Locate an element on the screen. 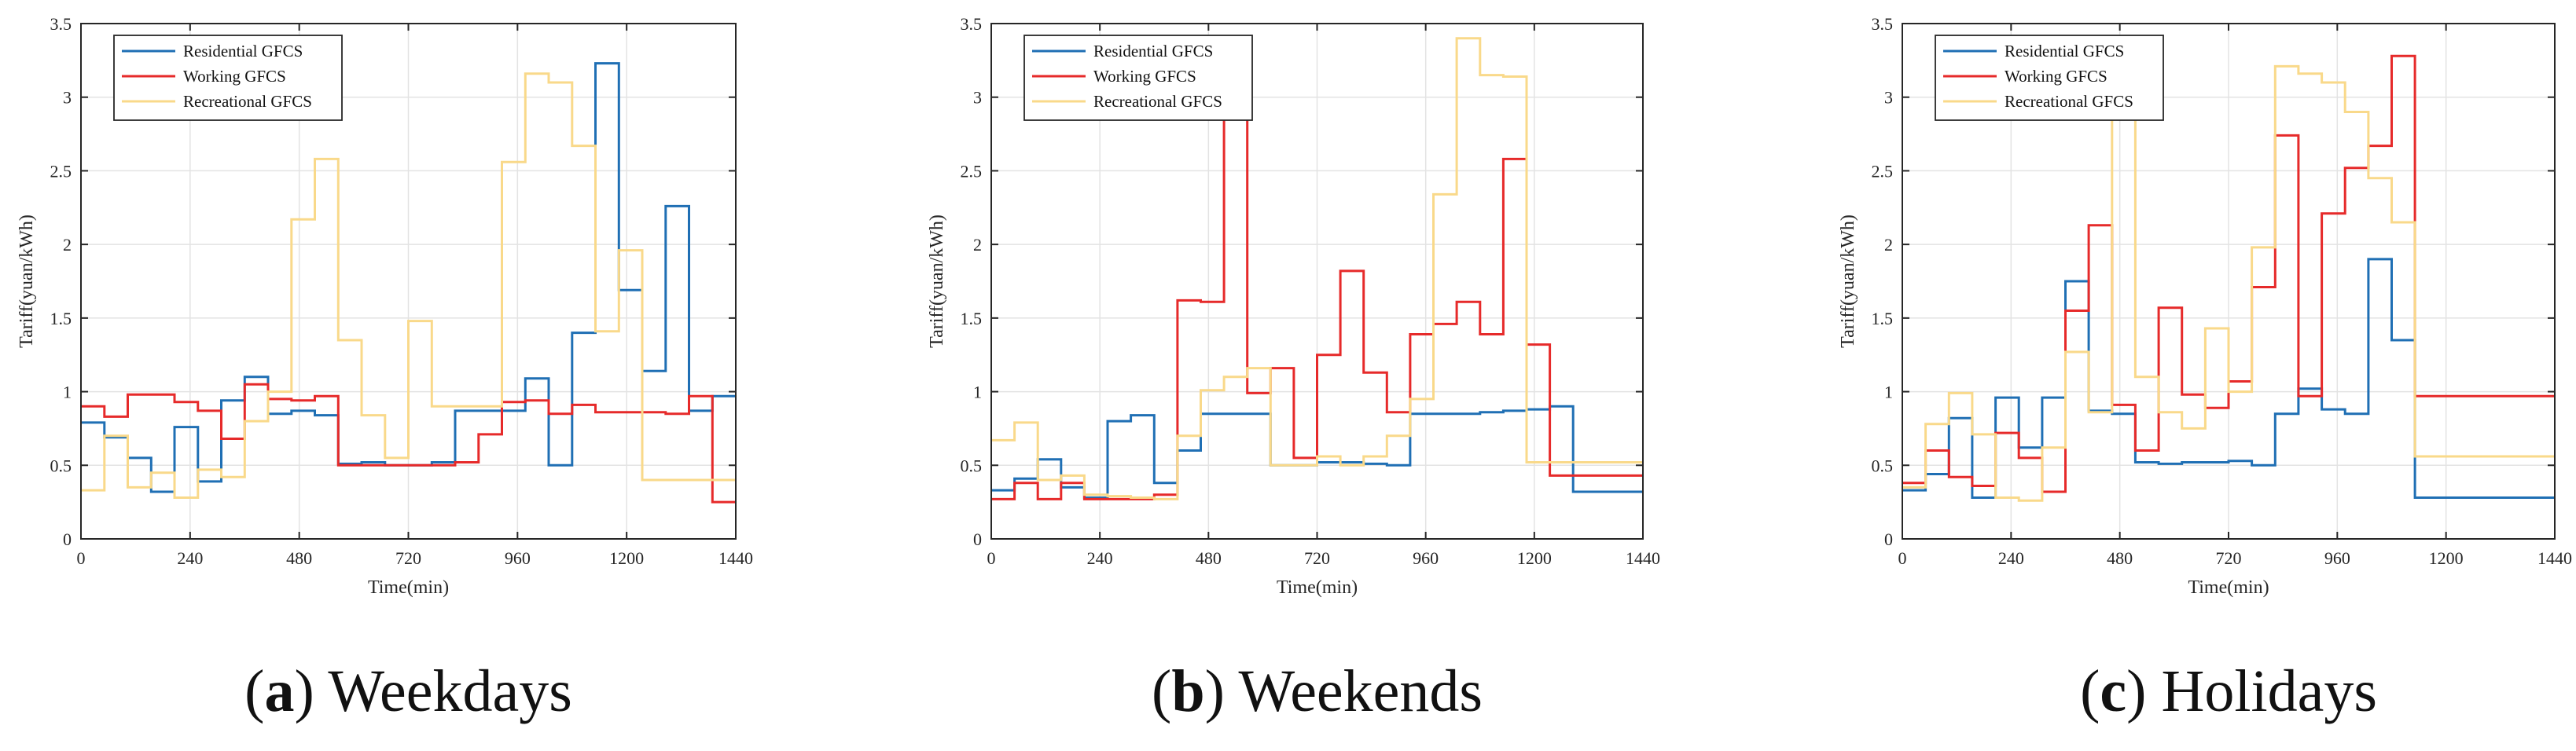 This screenshot has width=2576, height=751. panel-caption: (b) Weekends is located at coordinates (1317, 691).